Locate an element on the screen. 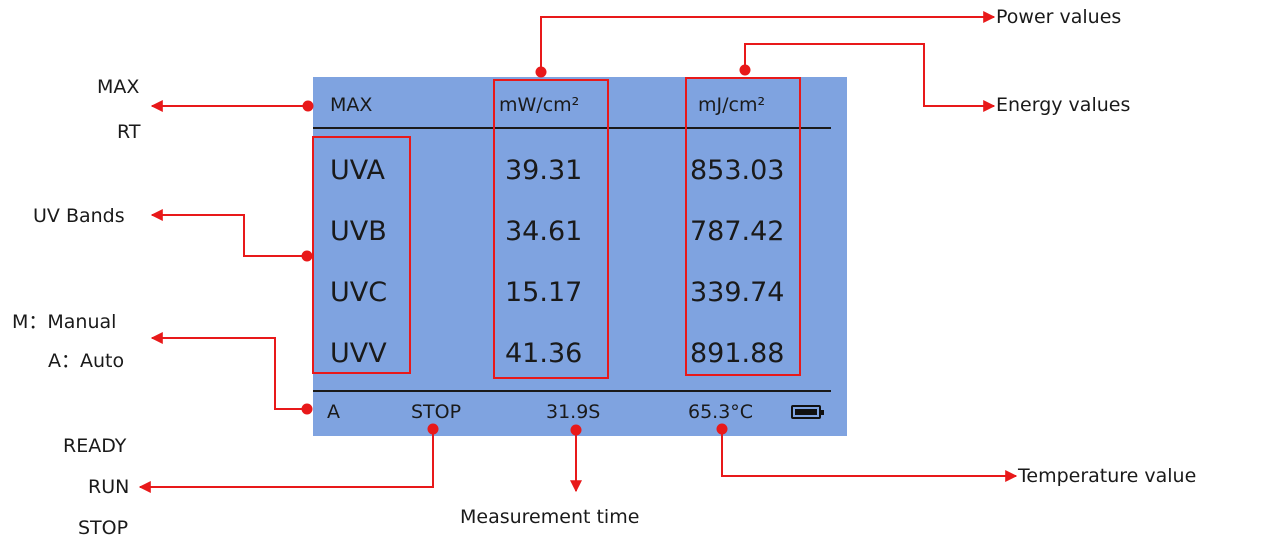  measurement-time-readout: 31.9S is located at coordinates (573, 412).